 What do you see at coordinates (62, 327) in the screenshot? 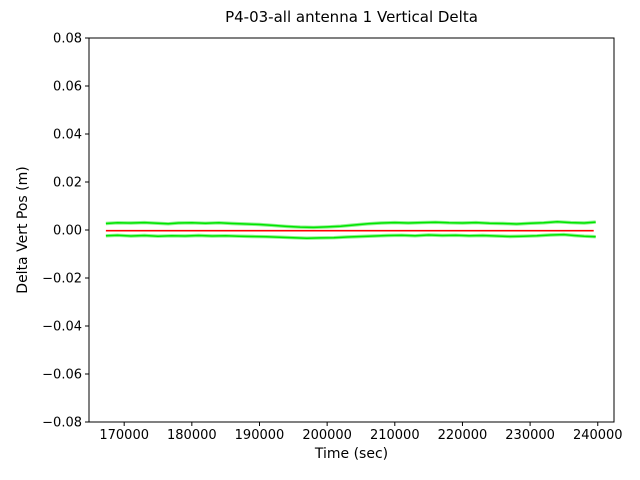
I see `y-tick-label: −0.04` at bounding box center [62, 327].